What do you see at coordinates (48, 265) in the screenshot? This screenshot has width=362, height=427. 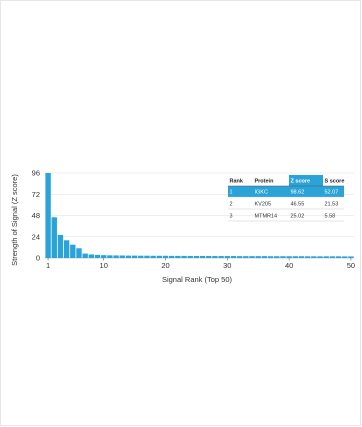 I see `x-tick-label: 1` at bounding box center [48, 265].